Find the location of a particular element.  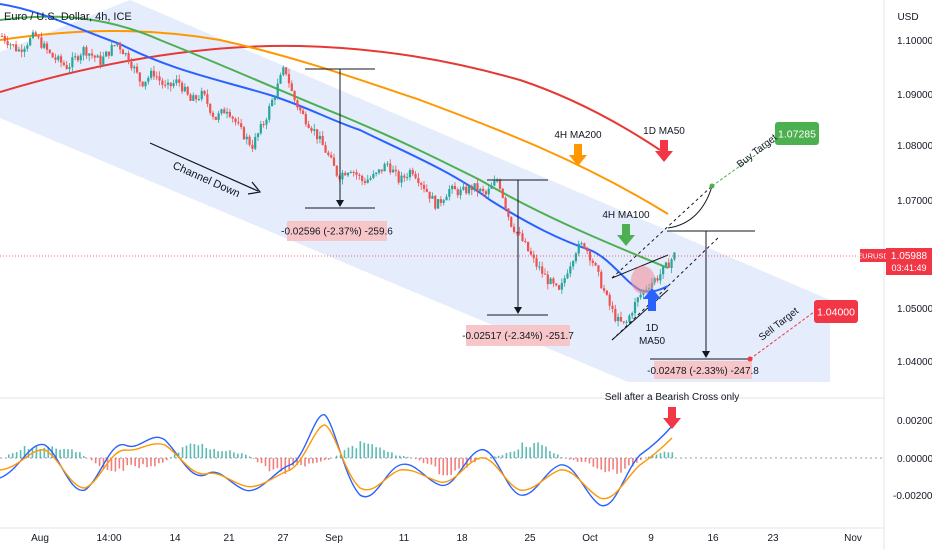

sell-target-line is located at coordinates (782, 335).